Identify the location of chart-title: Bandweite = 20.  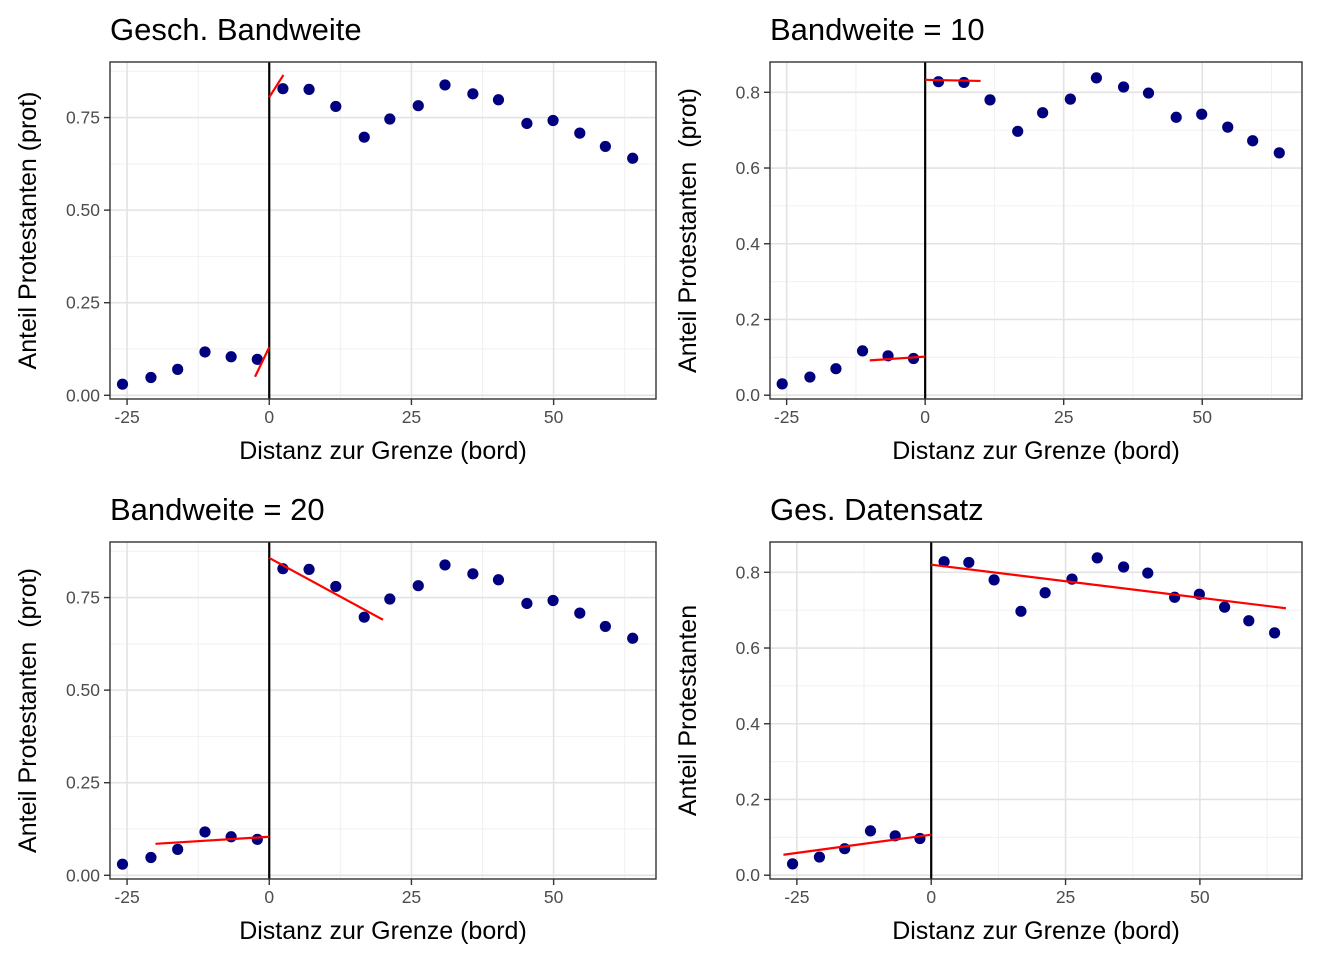
(217, 509).